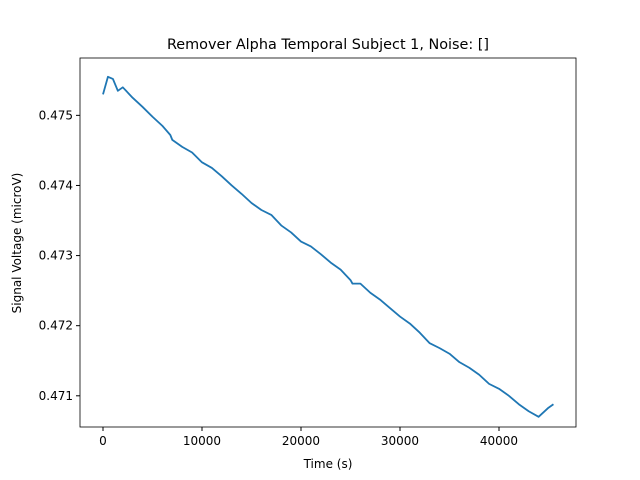  Describe the element at coordinates (56, 185) in the screenshot. I see `y-tick-label: 0.474` at that location.